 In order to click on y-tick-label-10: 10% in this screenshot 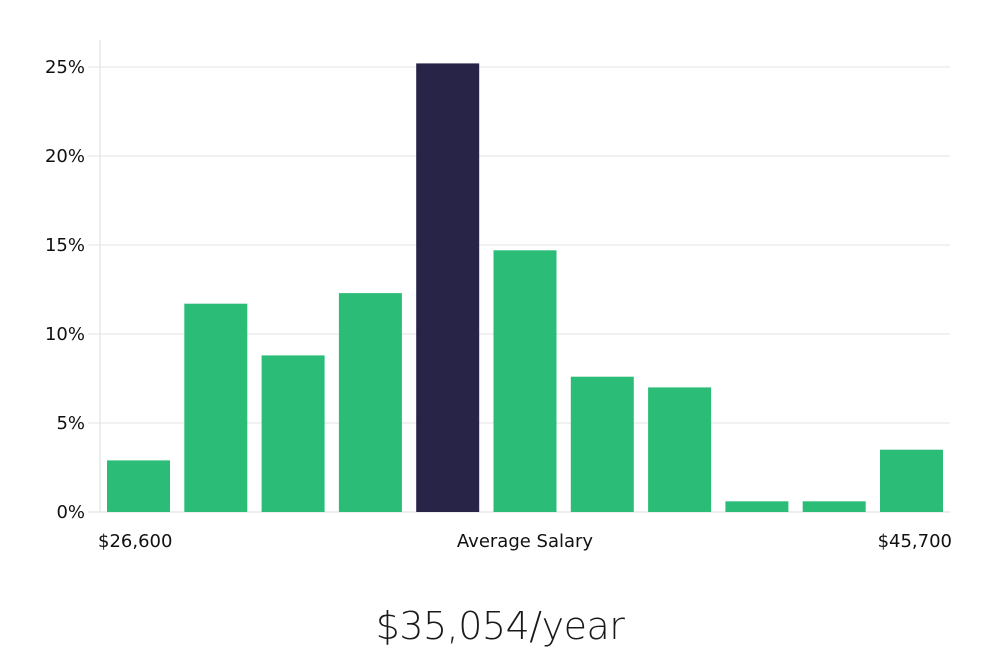, I will do `click(65, 334)`.